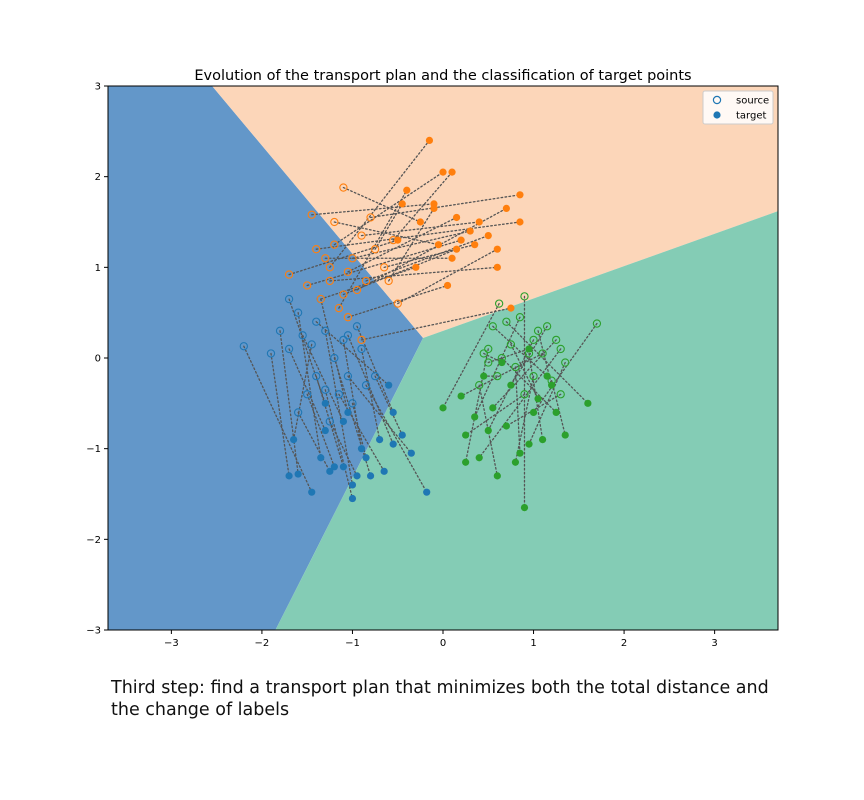 This screenshot has height=800, width=864. What do you see at coordinates (98, 87) in the screenshot?
I see `y-tick-label-6: 3` at bounding box center [98, 87].